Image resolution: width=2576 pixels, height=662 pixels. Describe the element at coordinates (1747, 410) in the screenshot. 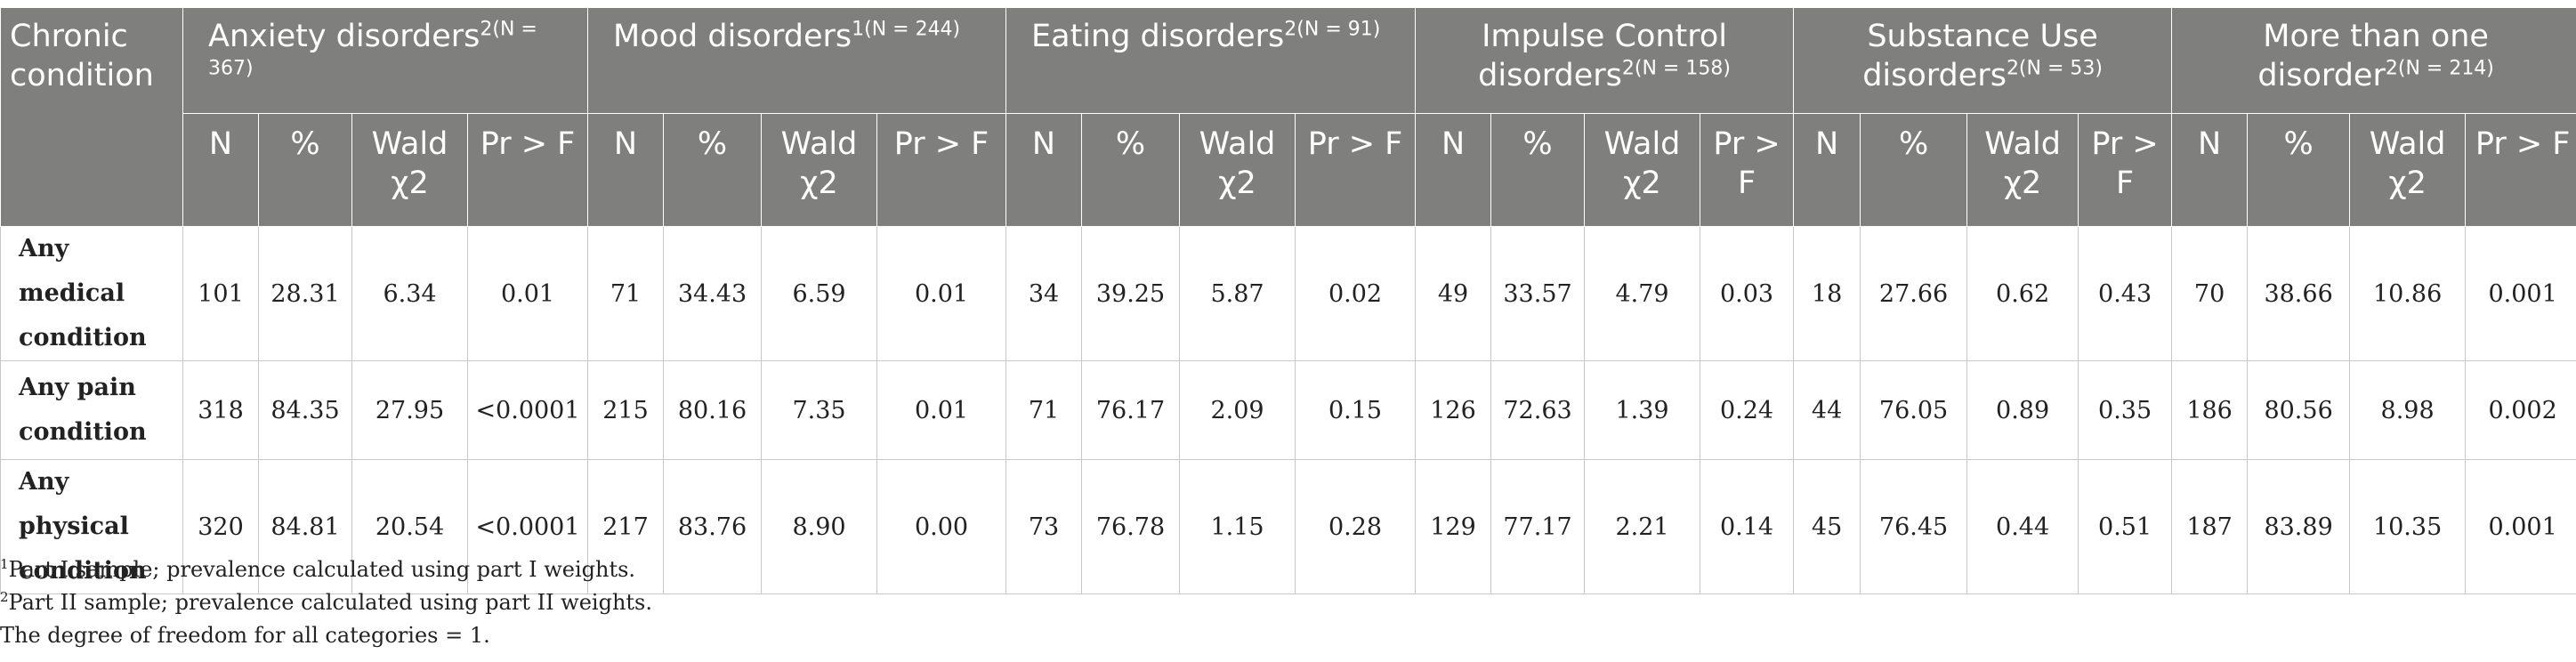

I see `table-cell: 0.24` at that location.